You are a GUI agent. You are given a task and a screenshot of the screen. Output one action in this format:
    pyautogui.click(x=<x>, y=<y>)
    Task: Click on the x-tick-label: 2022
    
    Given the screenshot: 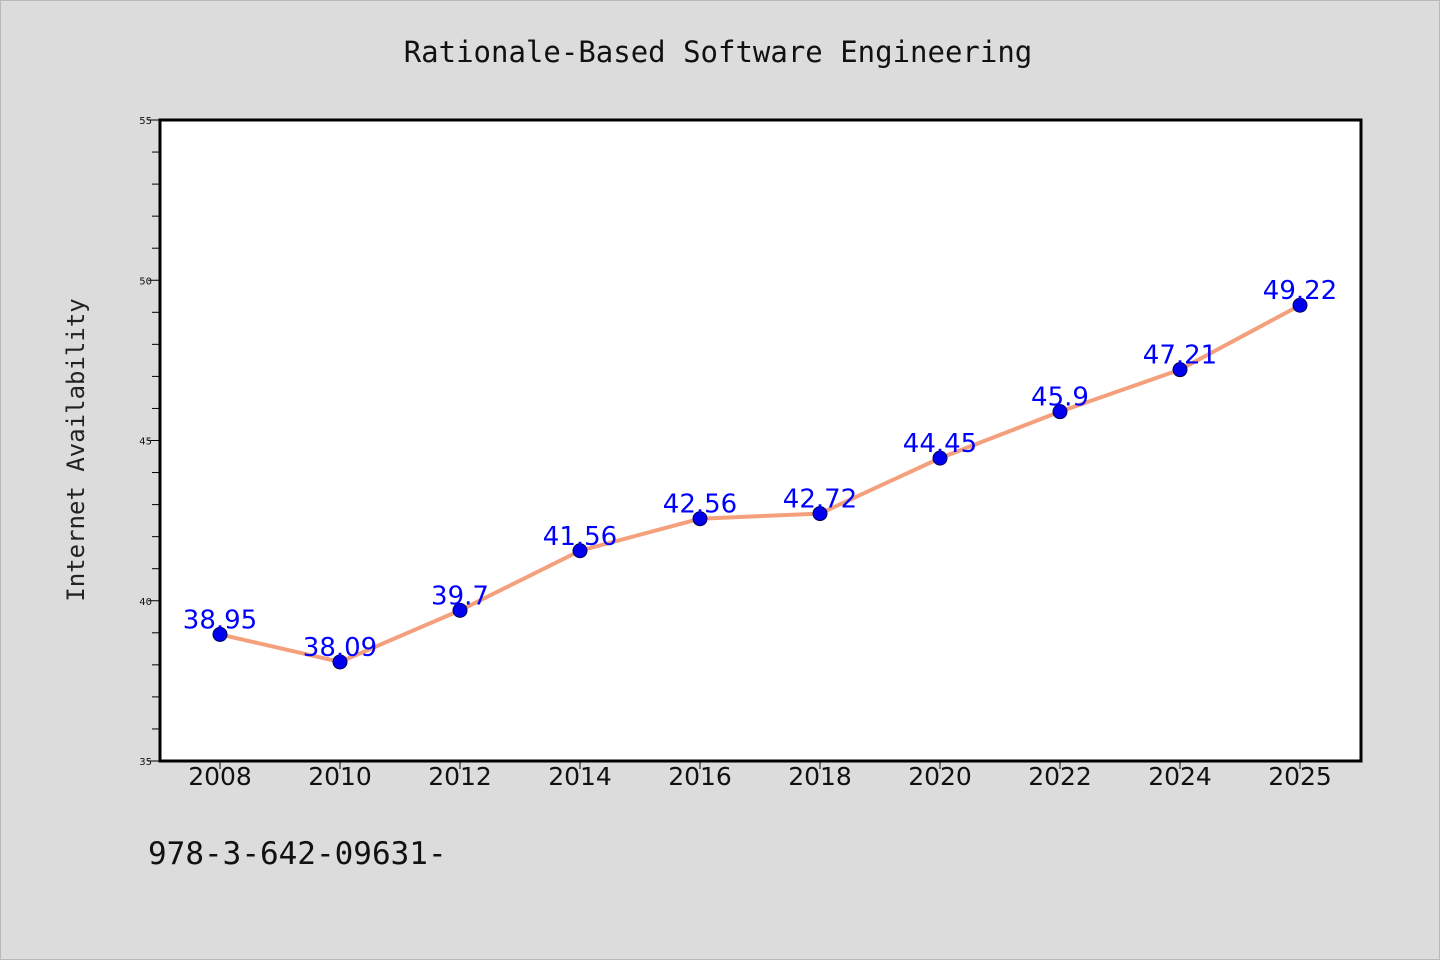 What is the action you would take?
    pyautogui.click(x=1060, y=776)
    